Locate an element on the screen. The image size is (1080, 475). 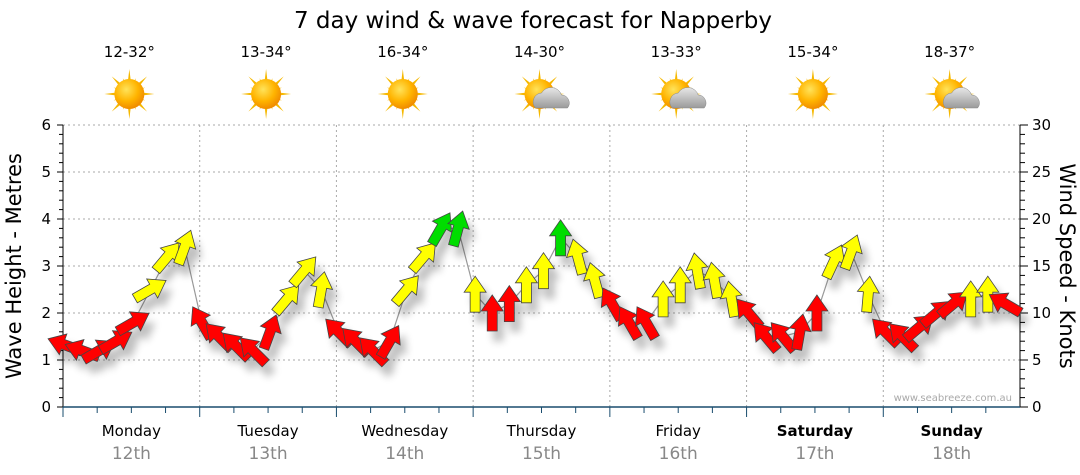
temperature-label: 12-32° is located at coordinates (129, 52).